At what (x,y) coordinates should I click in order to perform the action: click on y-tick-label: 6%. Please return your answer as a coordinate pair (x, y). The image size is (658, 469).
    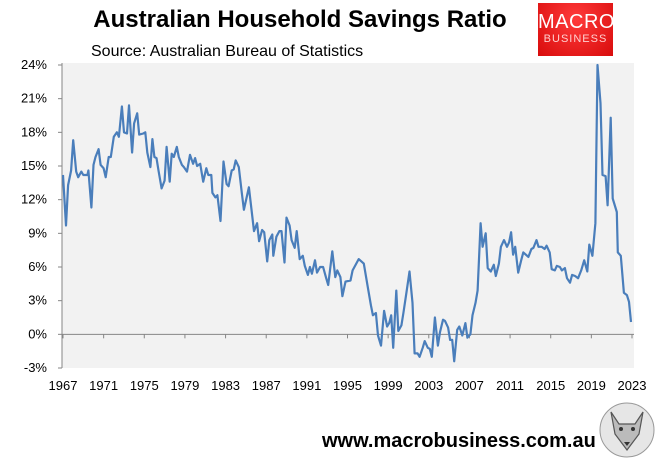
    Looking at the image, I should click on (37, 266).